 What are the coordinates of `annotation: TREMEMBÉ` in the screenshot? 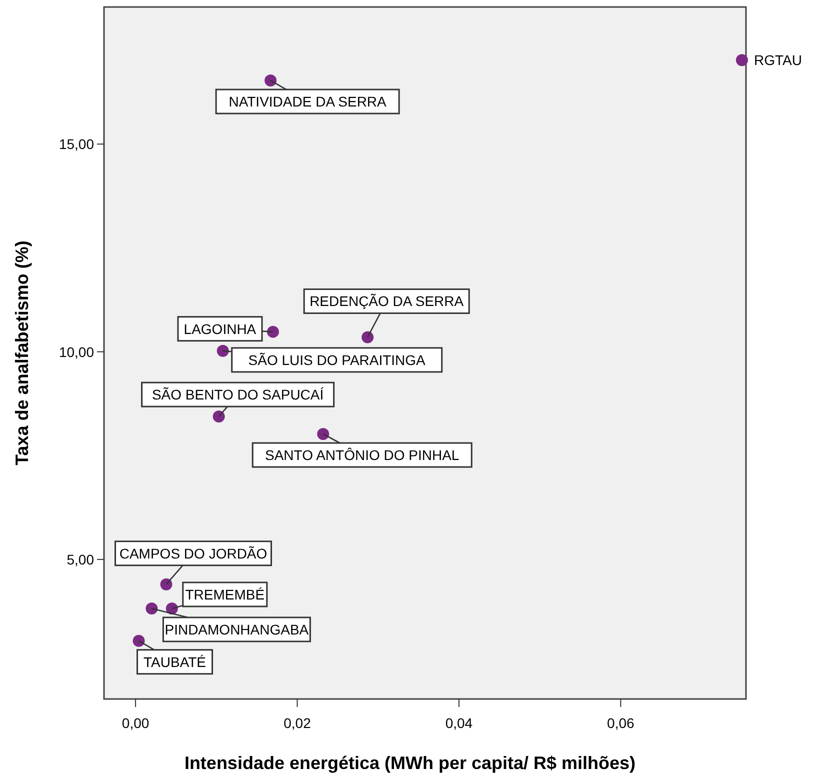 It's located at (225, 594).